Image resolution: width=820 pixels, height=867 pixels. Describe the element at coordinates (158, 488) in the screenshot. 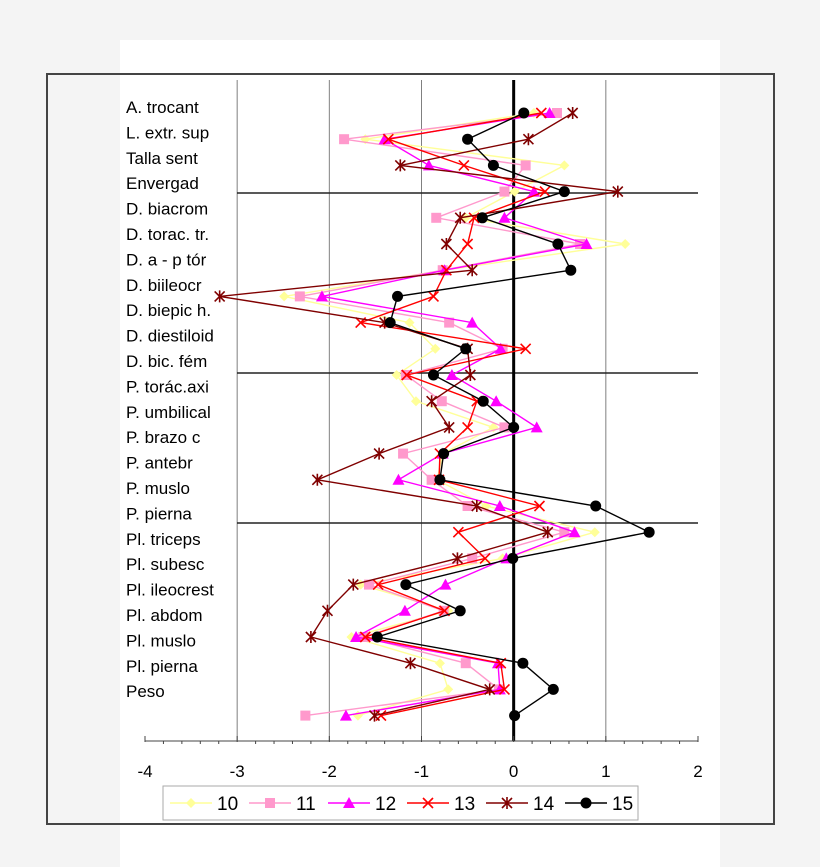

I see `category-label: P. muslo` at that location.